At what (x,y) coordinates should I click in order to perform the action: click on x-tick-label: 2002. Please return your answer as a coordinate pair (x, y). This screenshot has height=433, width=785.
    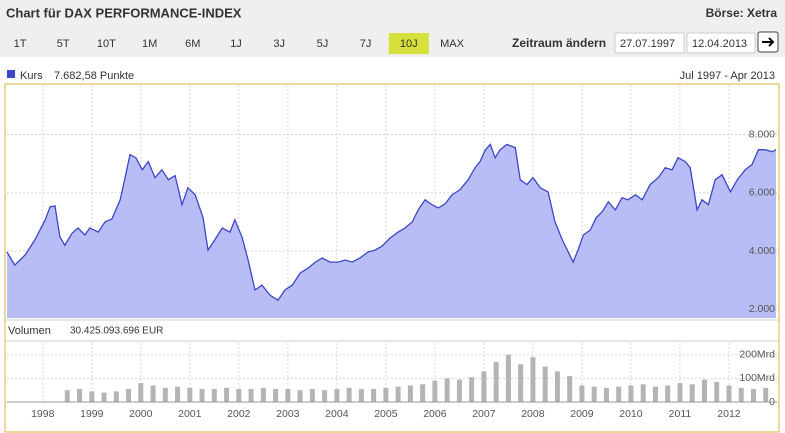
    Looking at the image, I should click on (239, 414).